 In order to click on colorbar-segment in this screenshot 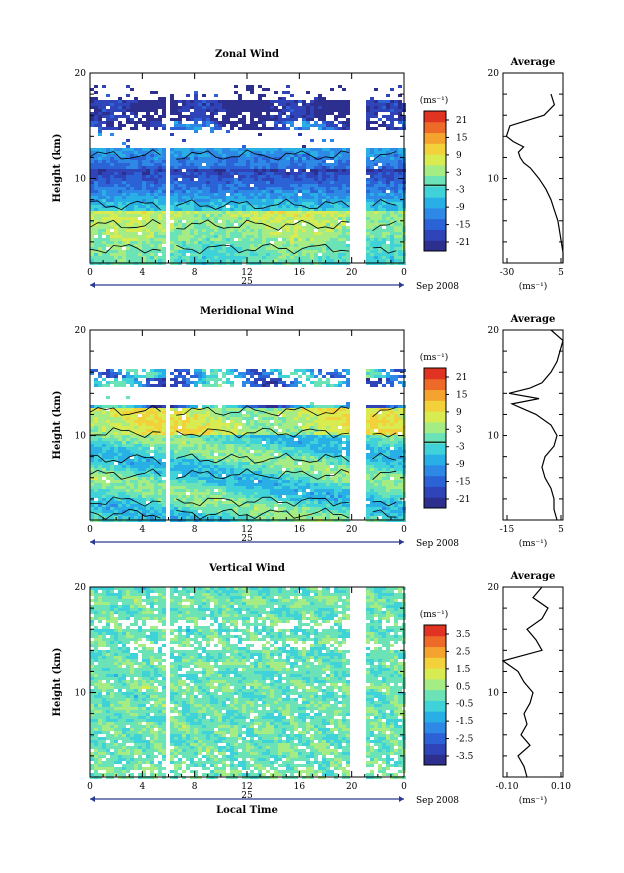, I will do `click(435, 138)`.